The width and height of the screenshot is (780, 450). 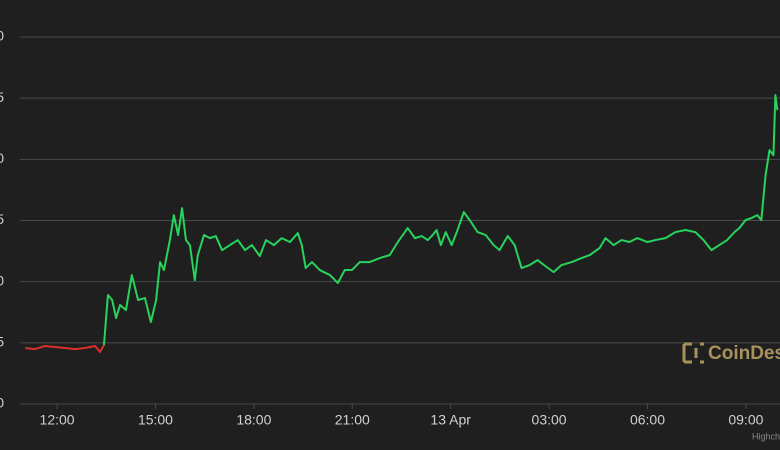 I want to click on x-tick-label: 13 Apr, so click(x=450, y=420).